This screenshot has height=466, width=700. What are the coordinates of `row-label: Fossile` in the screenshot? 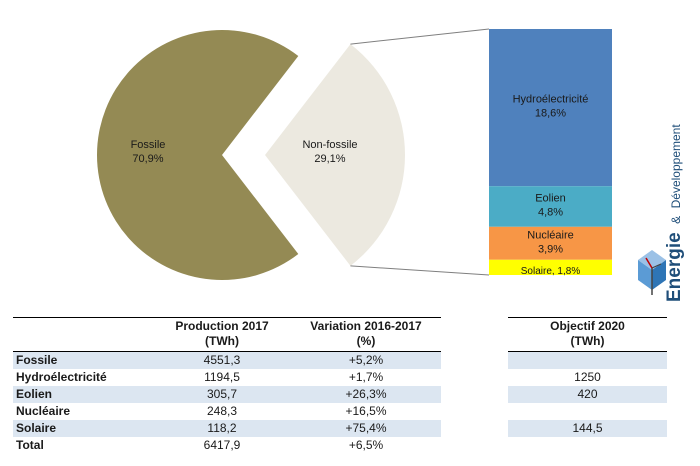 It's located at (83, 360).